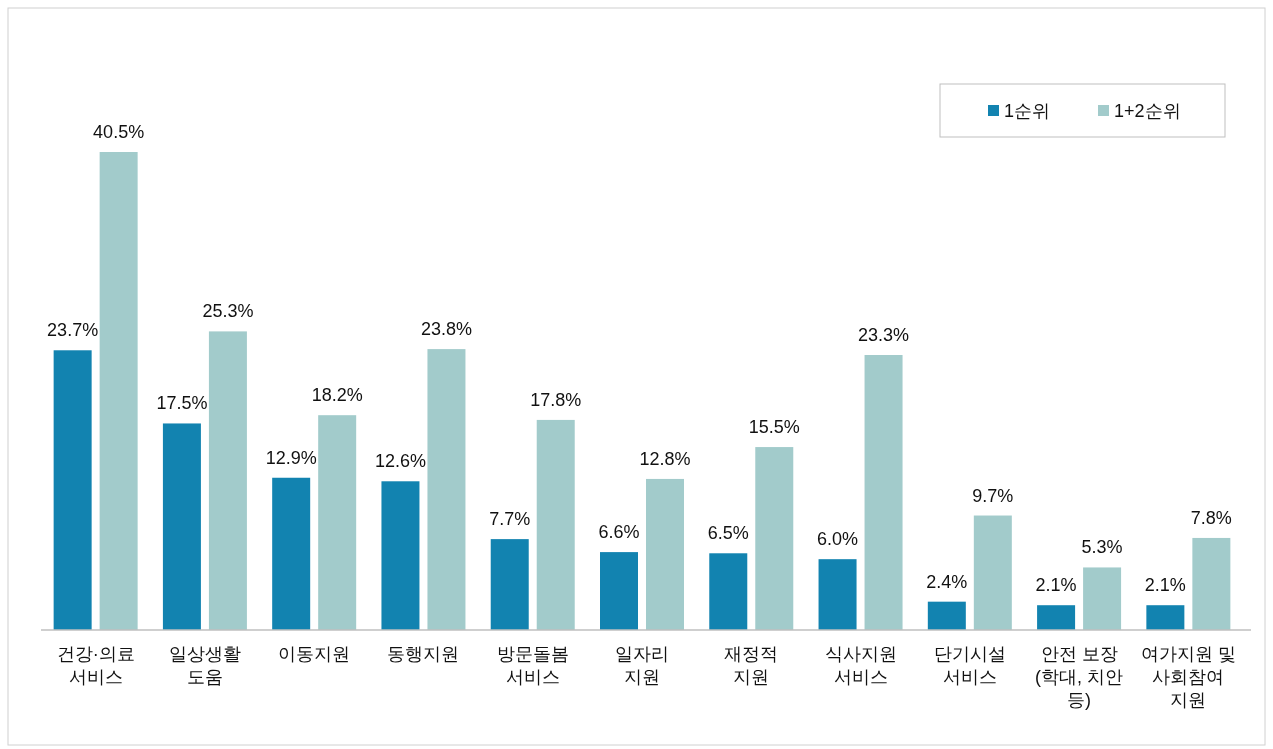  Describe the element at coordinates (884, 335) in the screenshot. I see `data-label: 23.3%` at that location.